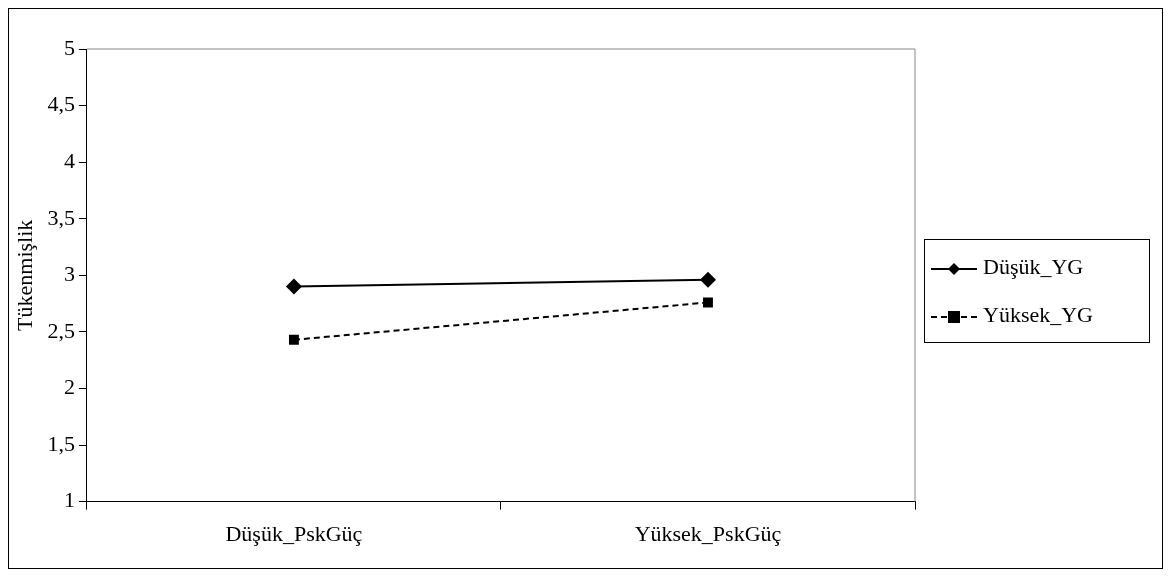 This screenshot has height=579, width=1173. What do you see at coordinates (69, 47) in the screenshot?
I see `y-tick-label: 5` at bounding box center [69, 47].